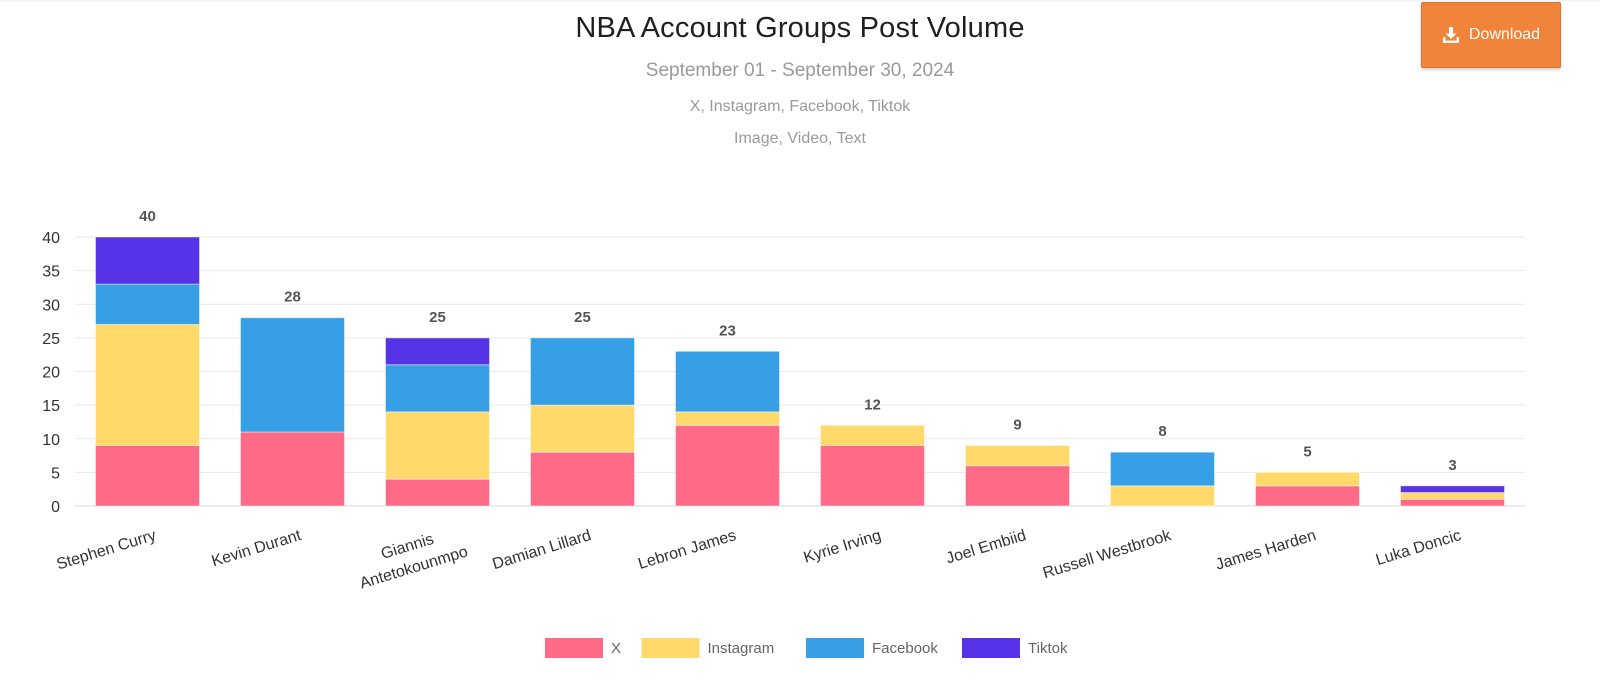 This screenshot has height=684, width=1600. What do you see at coordinates (1452, 465) in the screenshot?
I see `bar-total-label: 3` at bounding box center [1452, 465].